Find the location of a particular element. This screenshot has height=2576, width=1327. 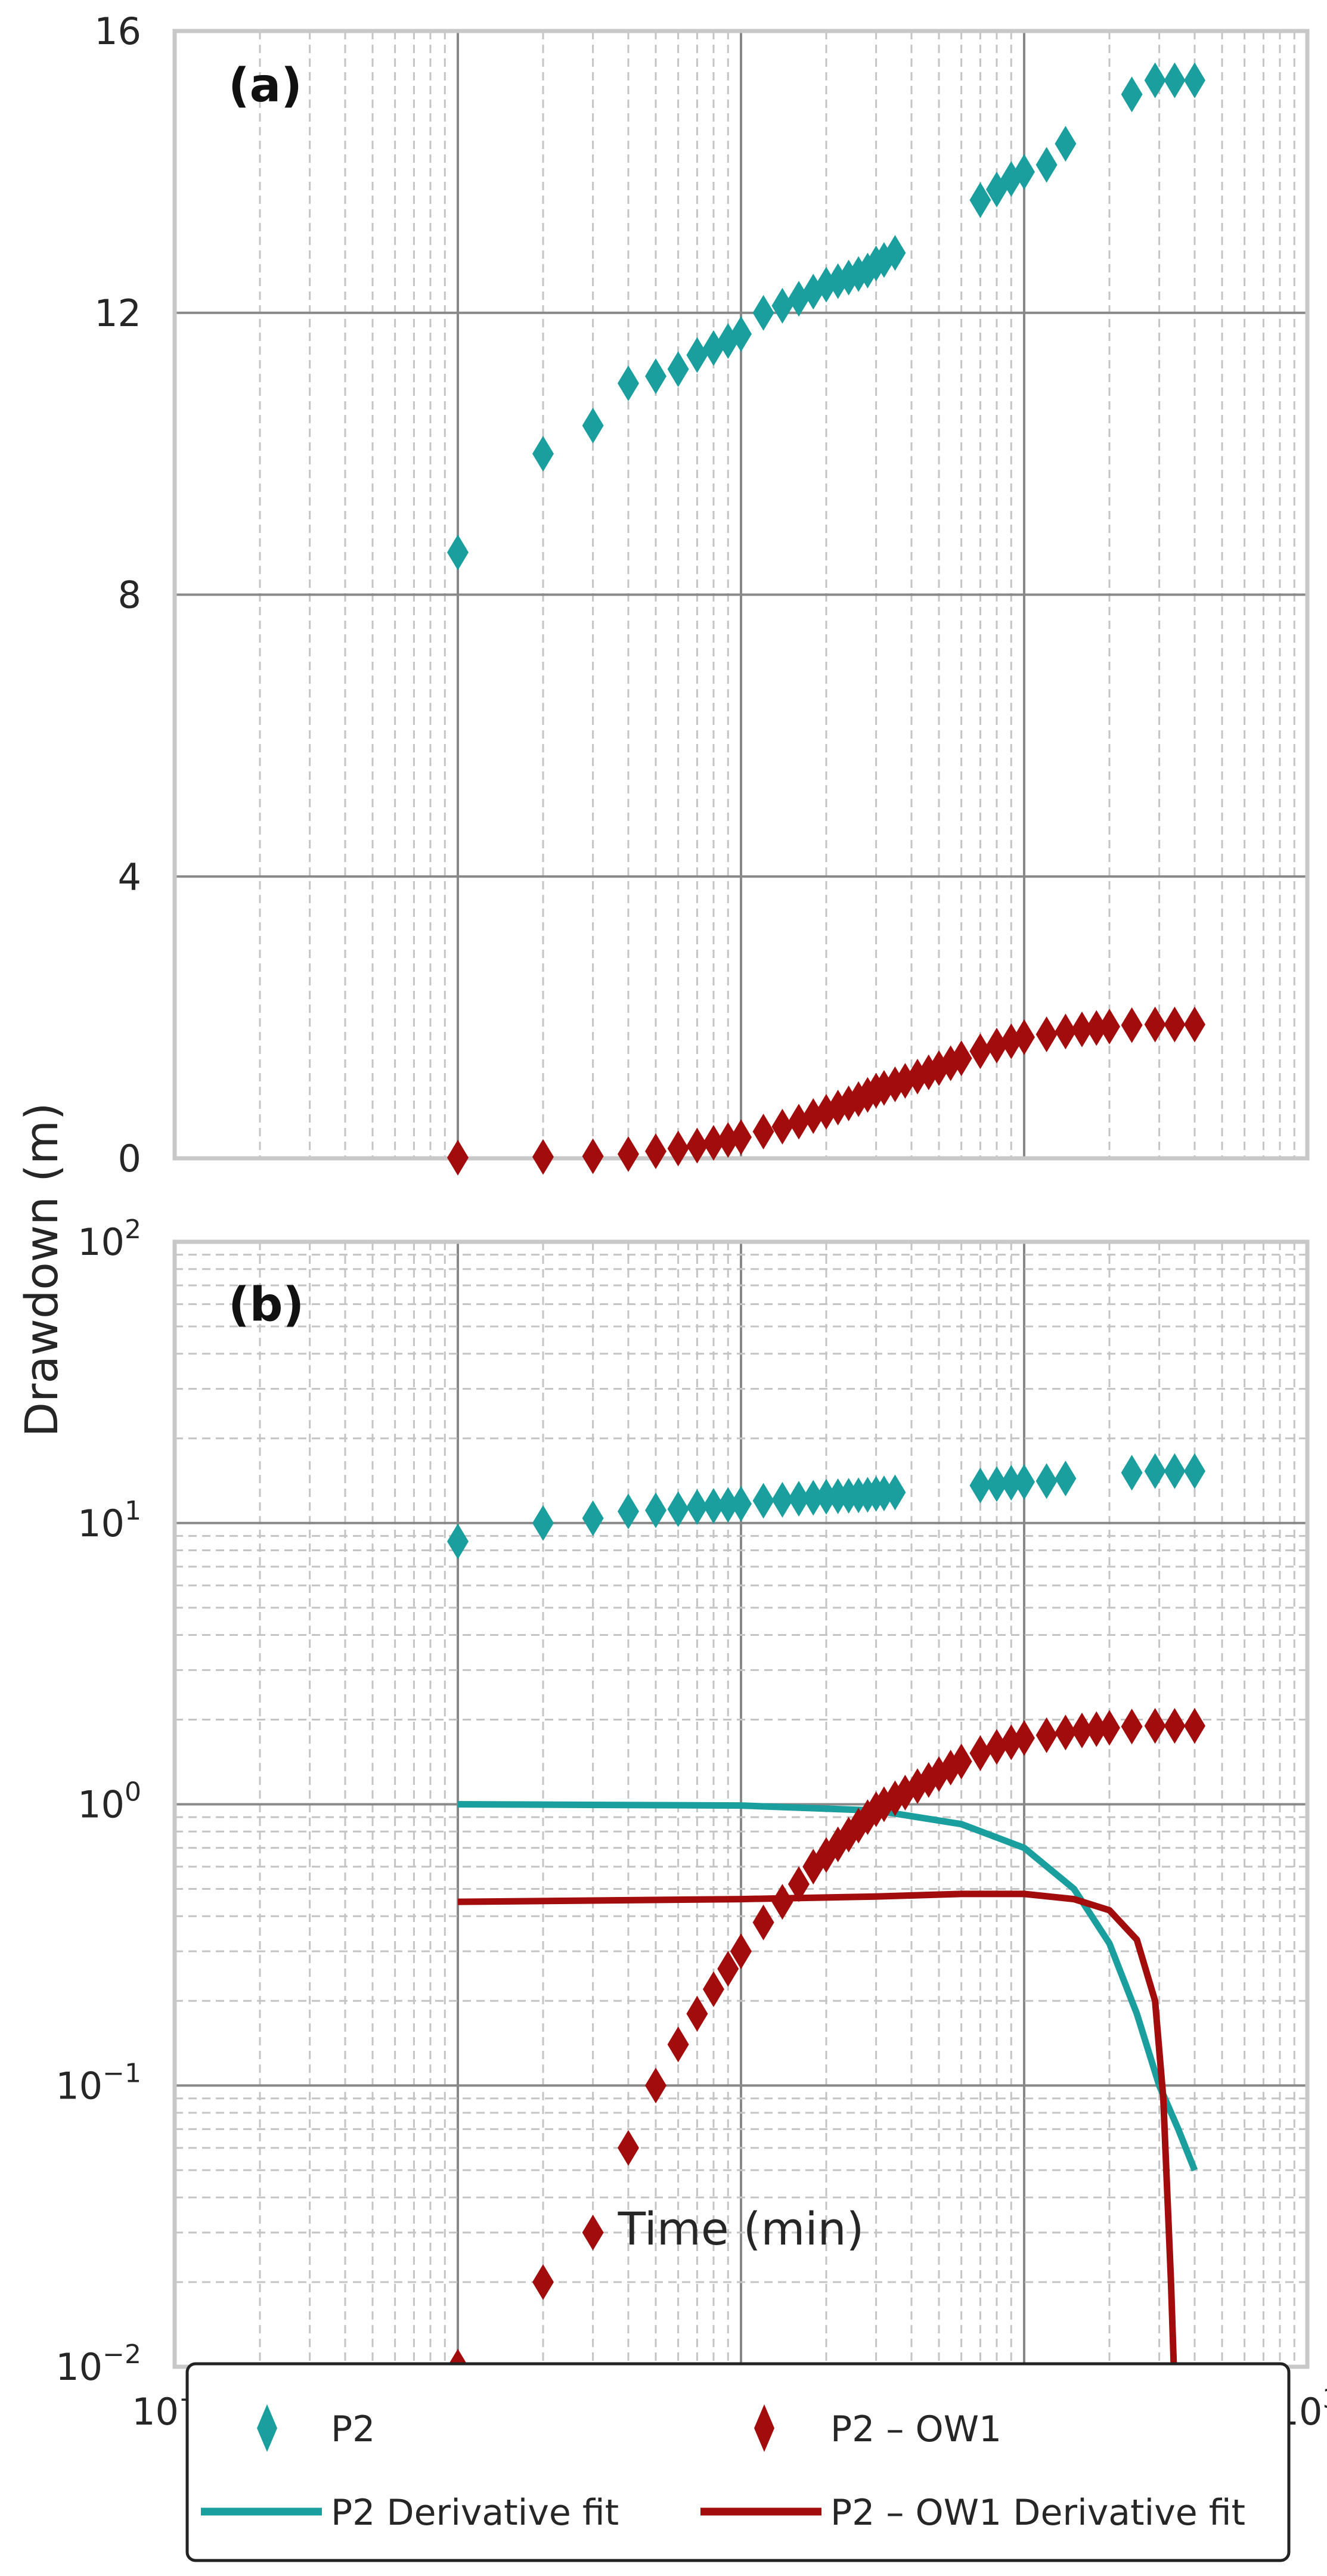

y-tick-label: 10⁰ is located at coordinates (109, 1802).